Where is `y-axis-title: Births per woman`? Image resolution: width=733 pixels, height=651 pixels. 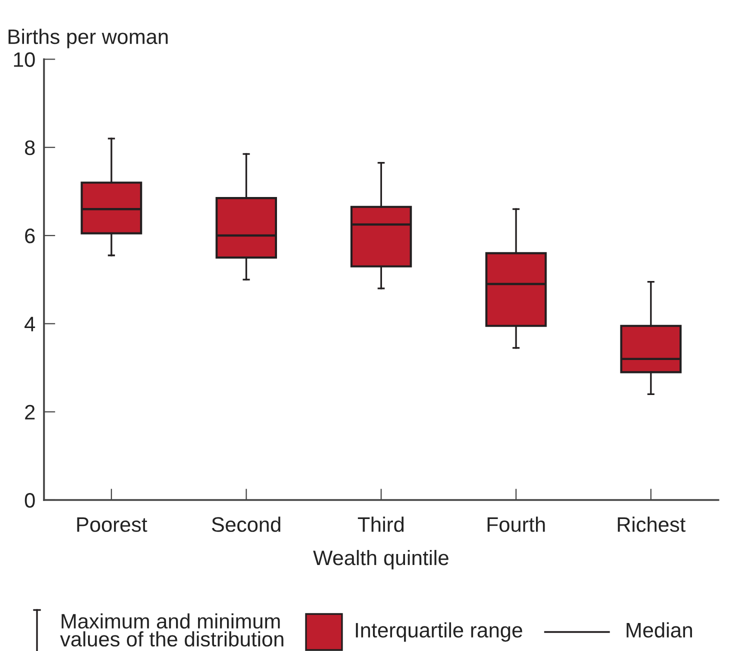 y-axis-title: Births per woman is located at coordinates (88, 38).